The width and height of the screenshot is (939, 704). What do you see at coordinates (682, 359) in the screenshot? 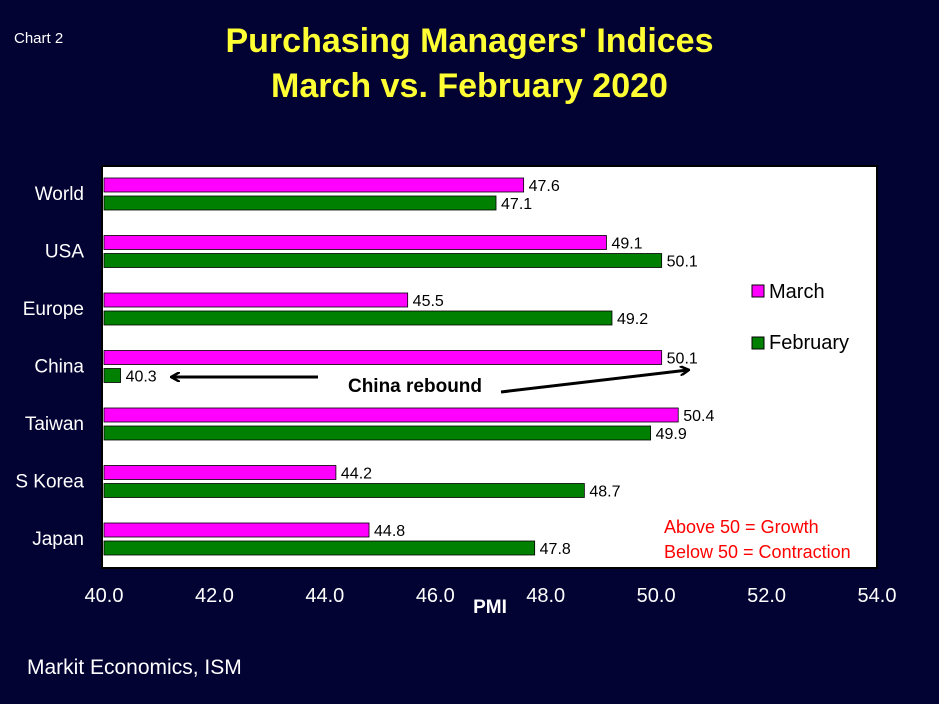
I see `data-label-march-china: 50.1` at bounding box center [682, 359].